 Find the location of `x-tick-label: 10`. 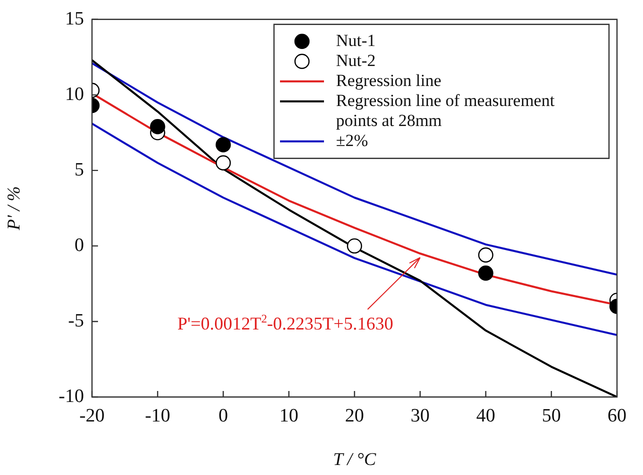

x-tick-label: 10 is located at coordinates (288, 415).